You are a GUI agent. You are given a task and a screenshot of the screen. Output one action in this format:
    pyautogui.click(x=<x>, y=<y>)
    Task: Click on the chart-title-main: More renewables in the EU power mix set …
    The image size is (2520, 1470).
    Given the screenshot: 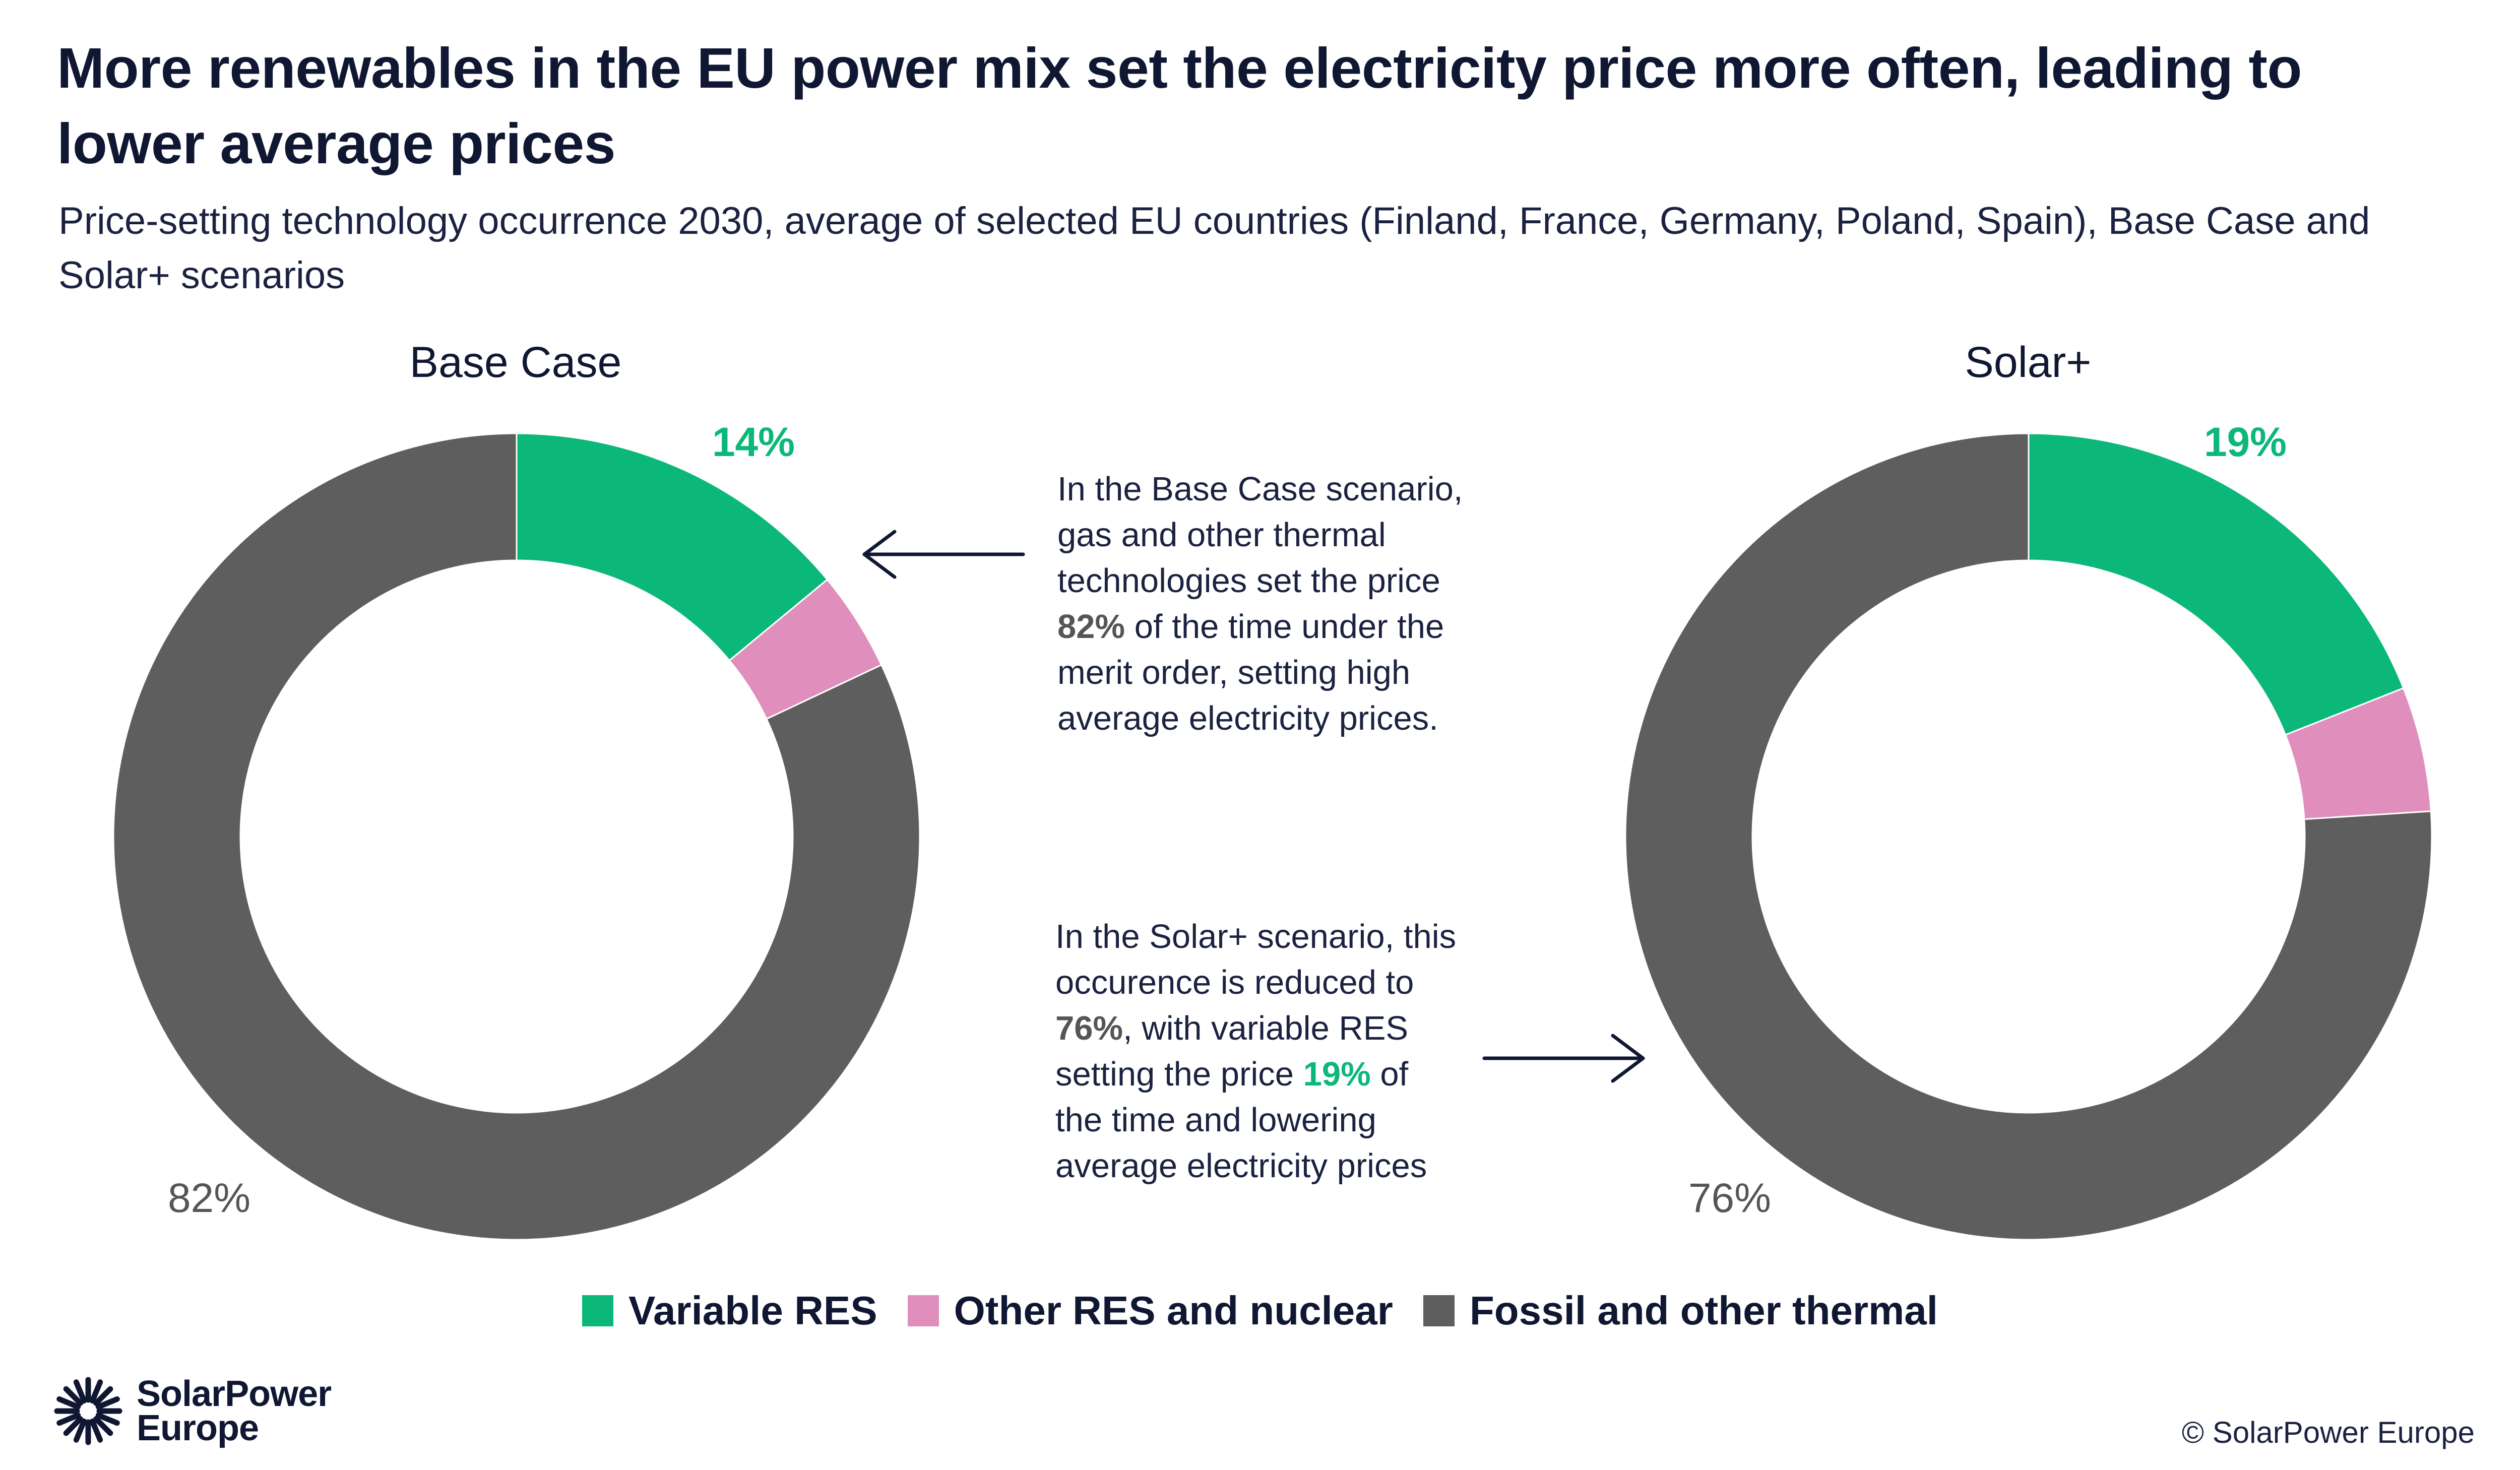 What is the action you would take?
    pyautogui.click(x=1179, y=105)
    